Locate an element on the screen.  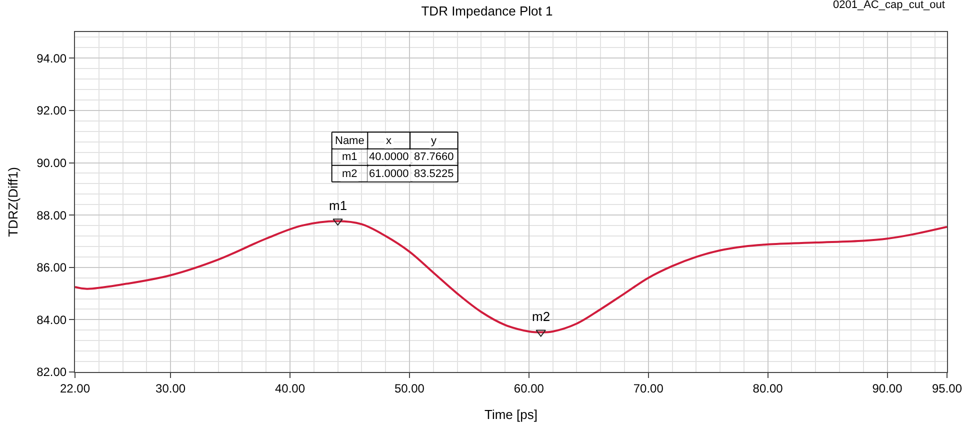
x-tick-label: 22.00 is located at coordinates (75, 388).